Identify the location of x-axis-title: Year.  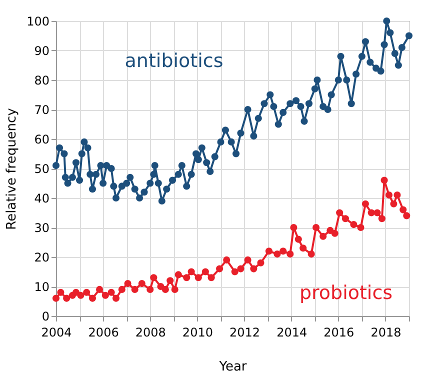
(233, 367).